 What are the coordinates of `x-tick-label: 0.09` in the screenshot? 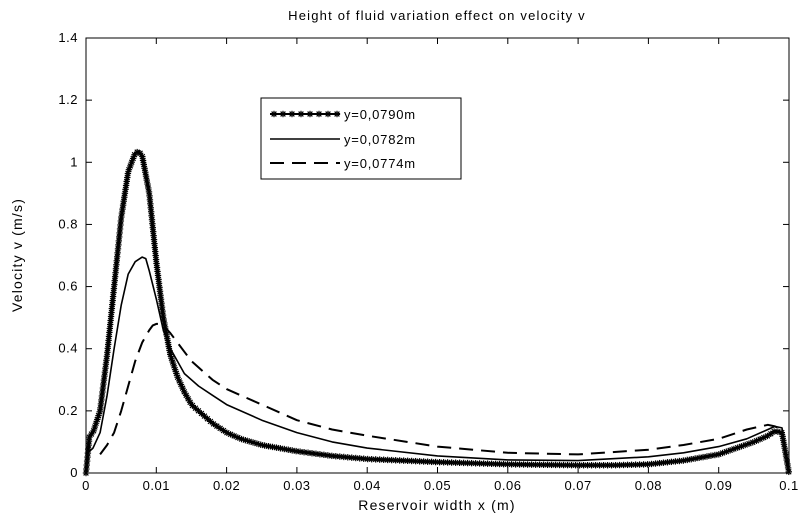 It's located at (718, 485).